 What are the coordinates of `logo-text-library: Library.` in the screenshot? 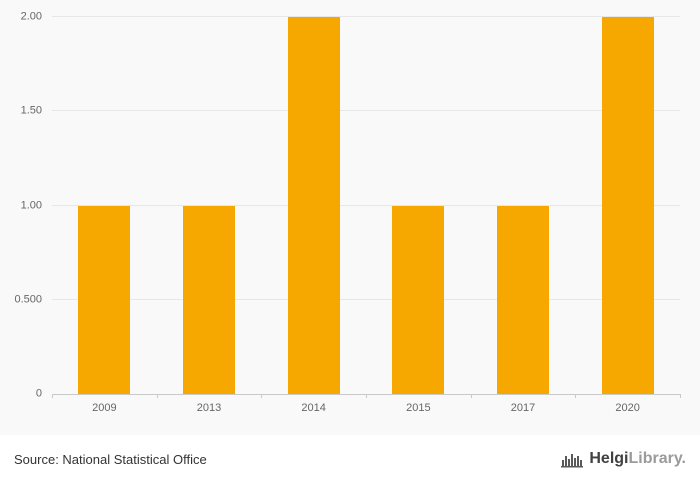 It's located at (657, 458).